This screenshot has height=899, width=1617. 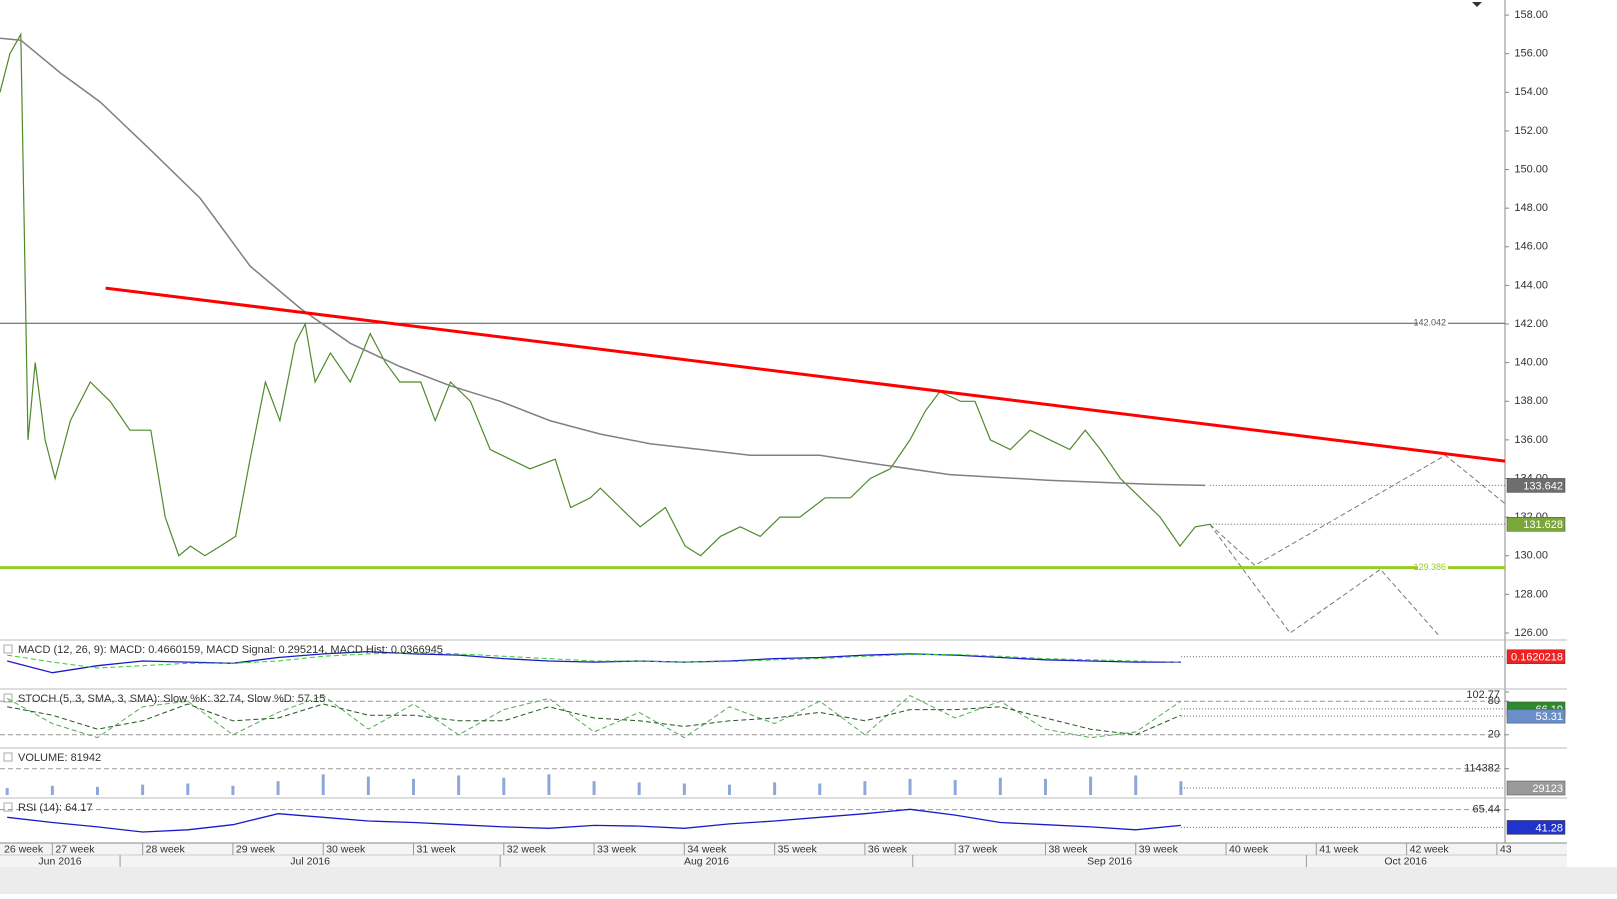 I want to click on x-tick-label: 28 week, so click(x=166, y=849).